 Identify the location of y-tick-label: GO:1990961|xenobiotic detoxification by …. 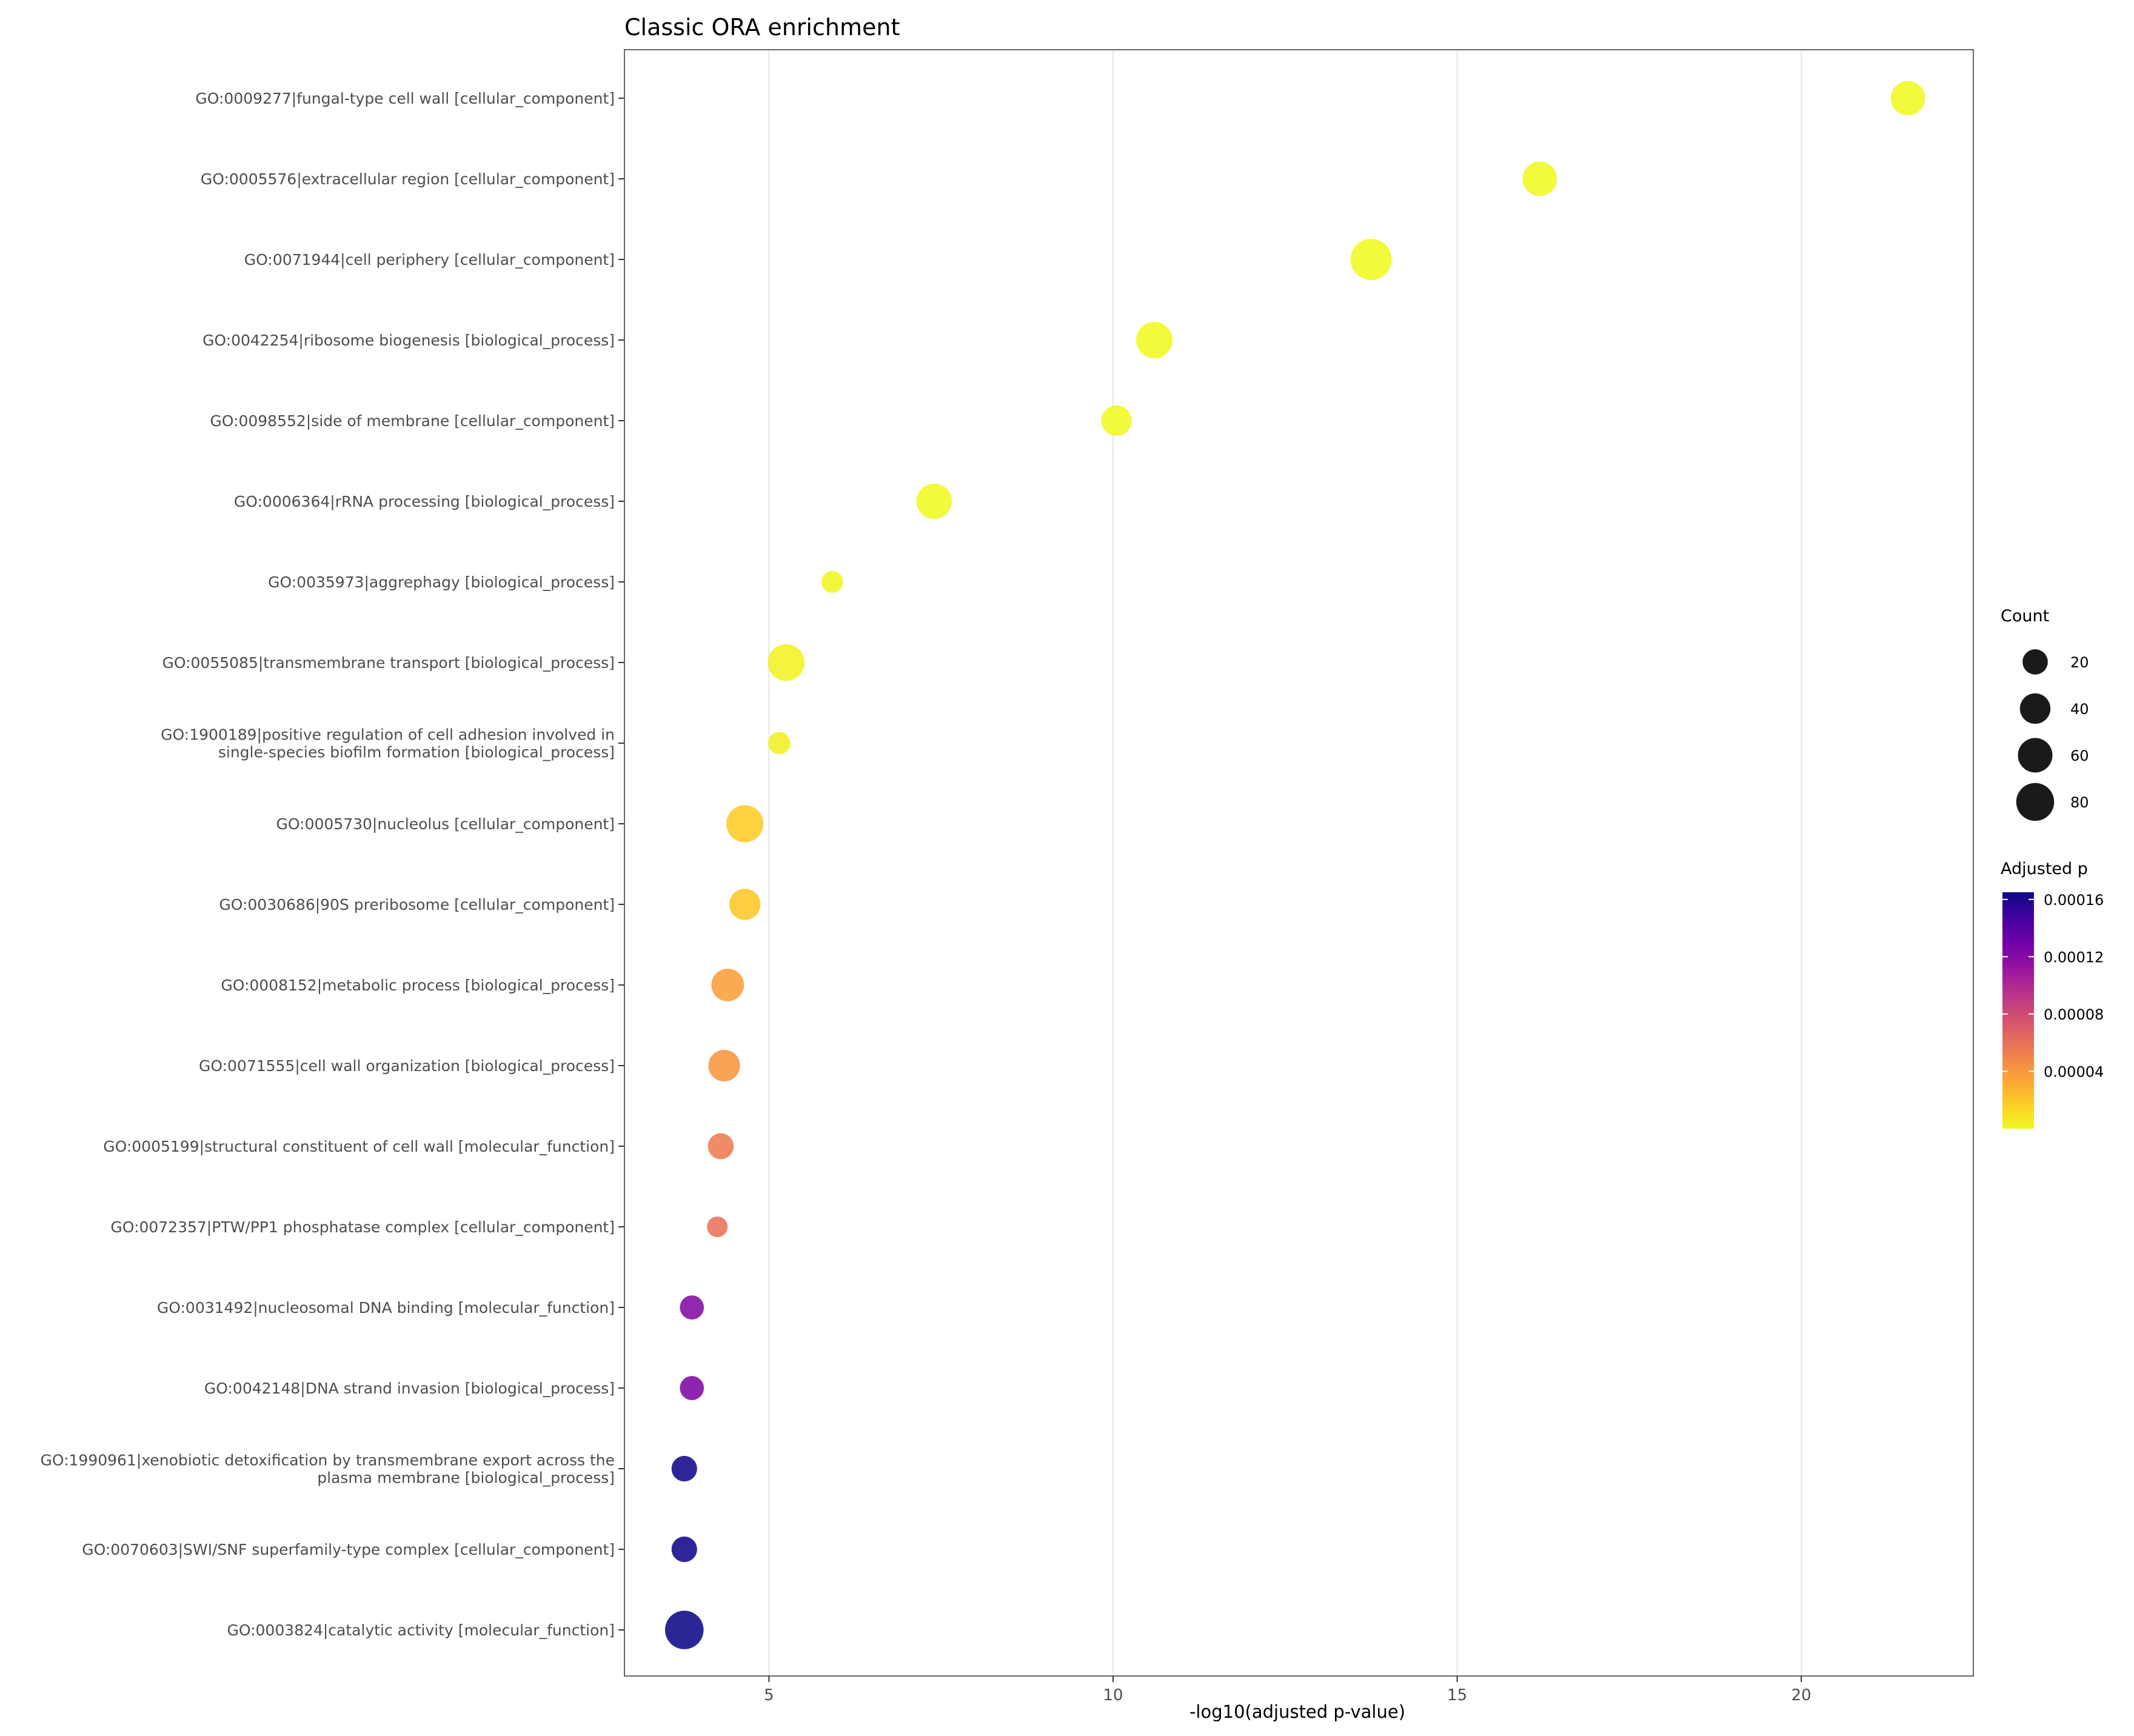
(327, 1460).